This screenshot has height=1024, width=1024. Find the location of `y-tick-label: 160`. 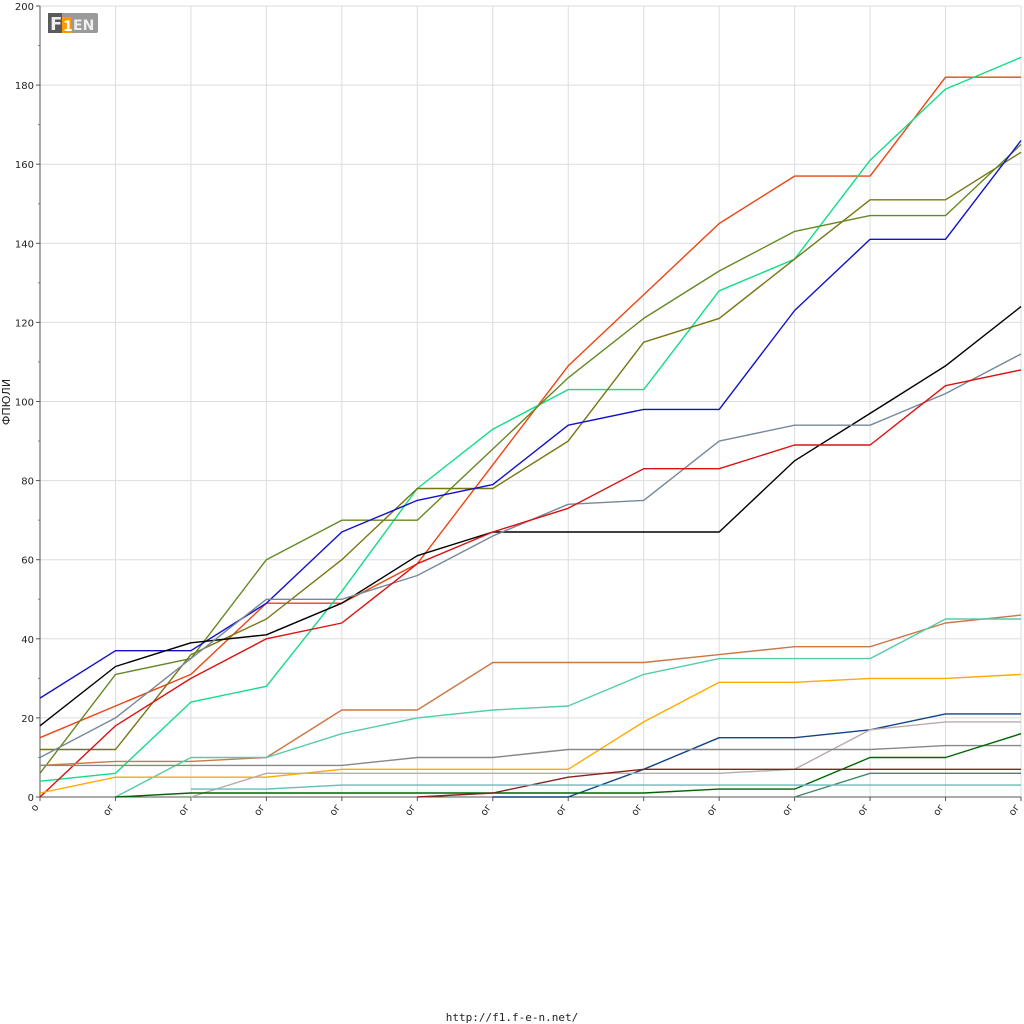

y-tick-label: 160 is located at coordinates (24, 165).